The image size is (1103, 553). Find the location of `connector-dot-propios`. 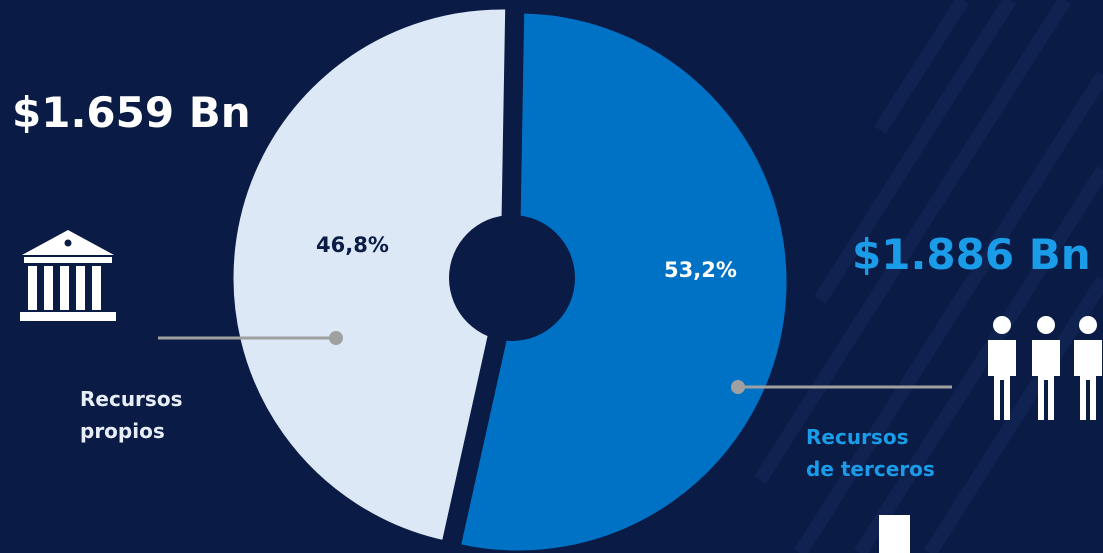

connector-dot-propios is located at coordinates (336, 338).